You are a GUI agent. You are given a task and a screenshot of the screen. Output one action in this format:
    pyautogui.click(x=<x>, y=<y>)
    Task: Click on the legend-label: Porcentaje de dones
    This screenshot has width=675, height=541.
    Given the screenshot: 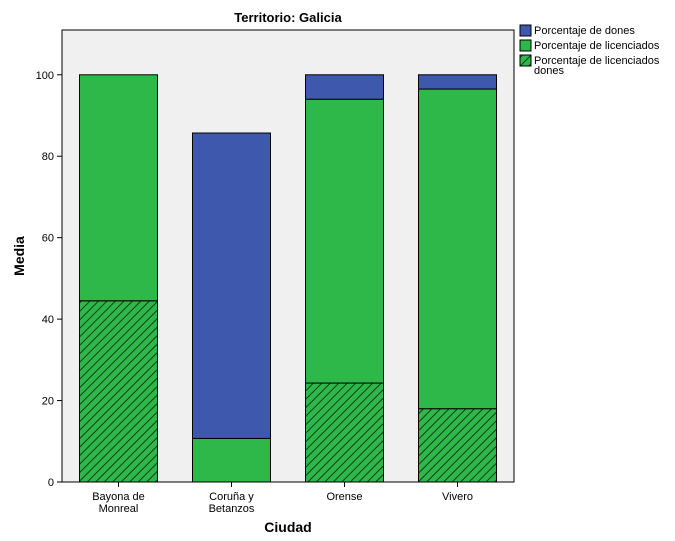 What is the action you would take?
    pyautogui.click(x=584, y=31)
    